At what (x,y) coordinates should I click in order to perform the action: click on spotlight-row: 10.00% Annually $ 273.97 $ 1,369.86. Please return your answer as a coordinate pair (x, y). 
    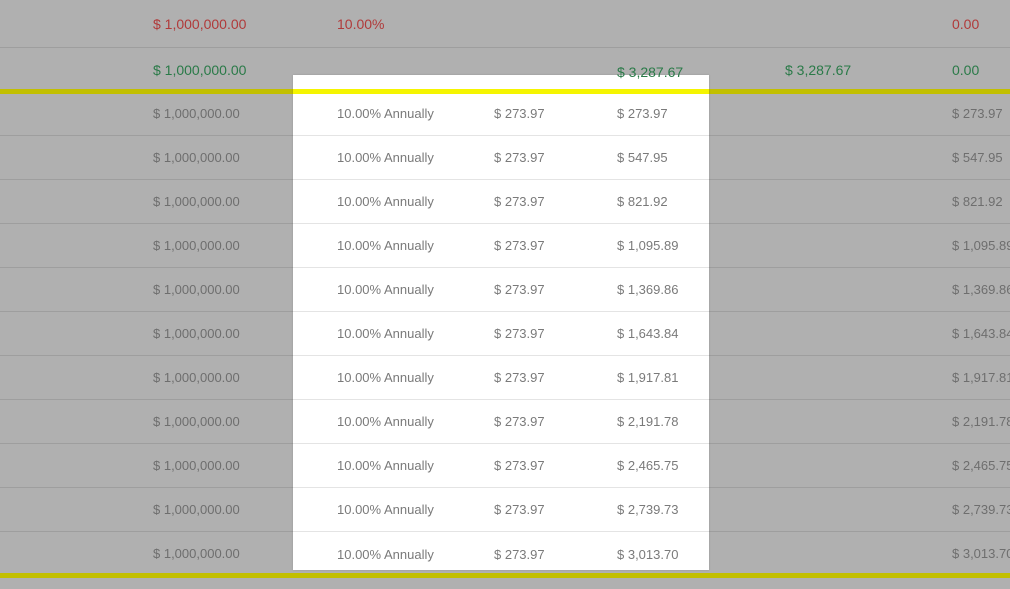
    Looking at the image, I should click on (501, 290).